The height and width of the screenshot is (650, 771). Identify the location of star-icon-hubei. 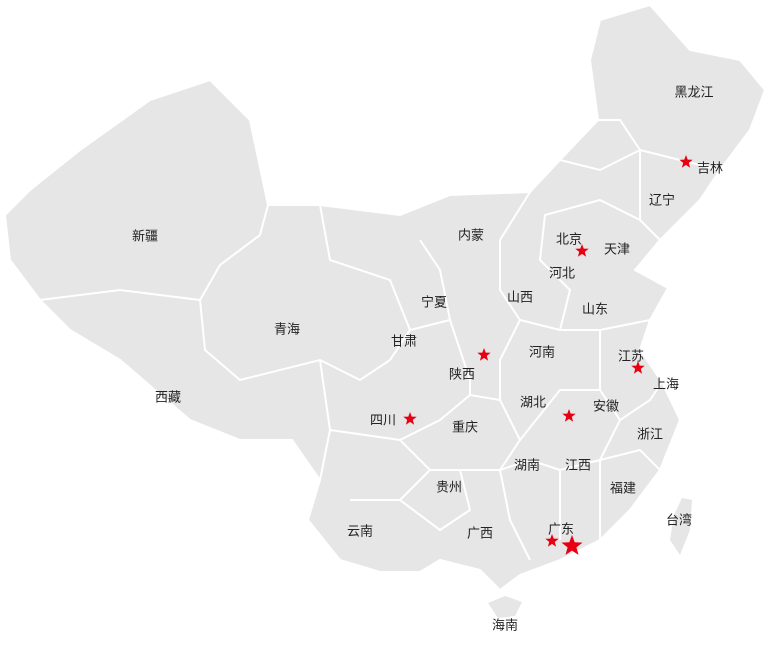
(569, 415).